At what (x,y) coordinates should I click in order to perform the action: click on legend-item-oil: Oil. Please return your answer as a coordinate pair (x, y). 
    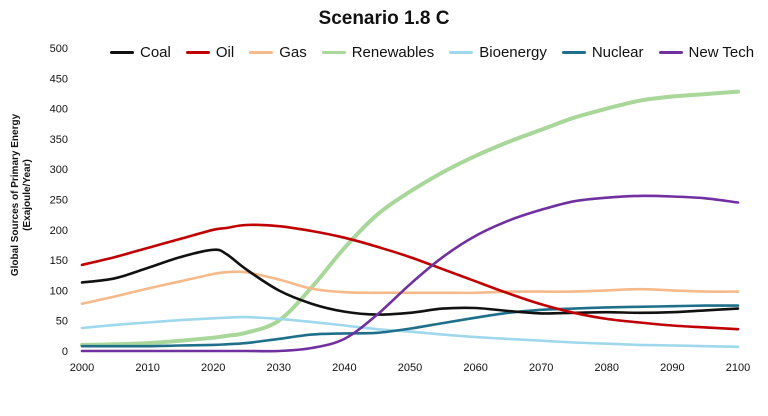
    Looking at the image, I should click on (210, 52).